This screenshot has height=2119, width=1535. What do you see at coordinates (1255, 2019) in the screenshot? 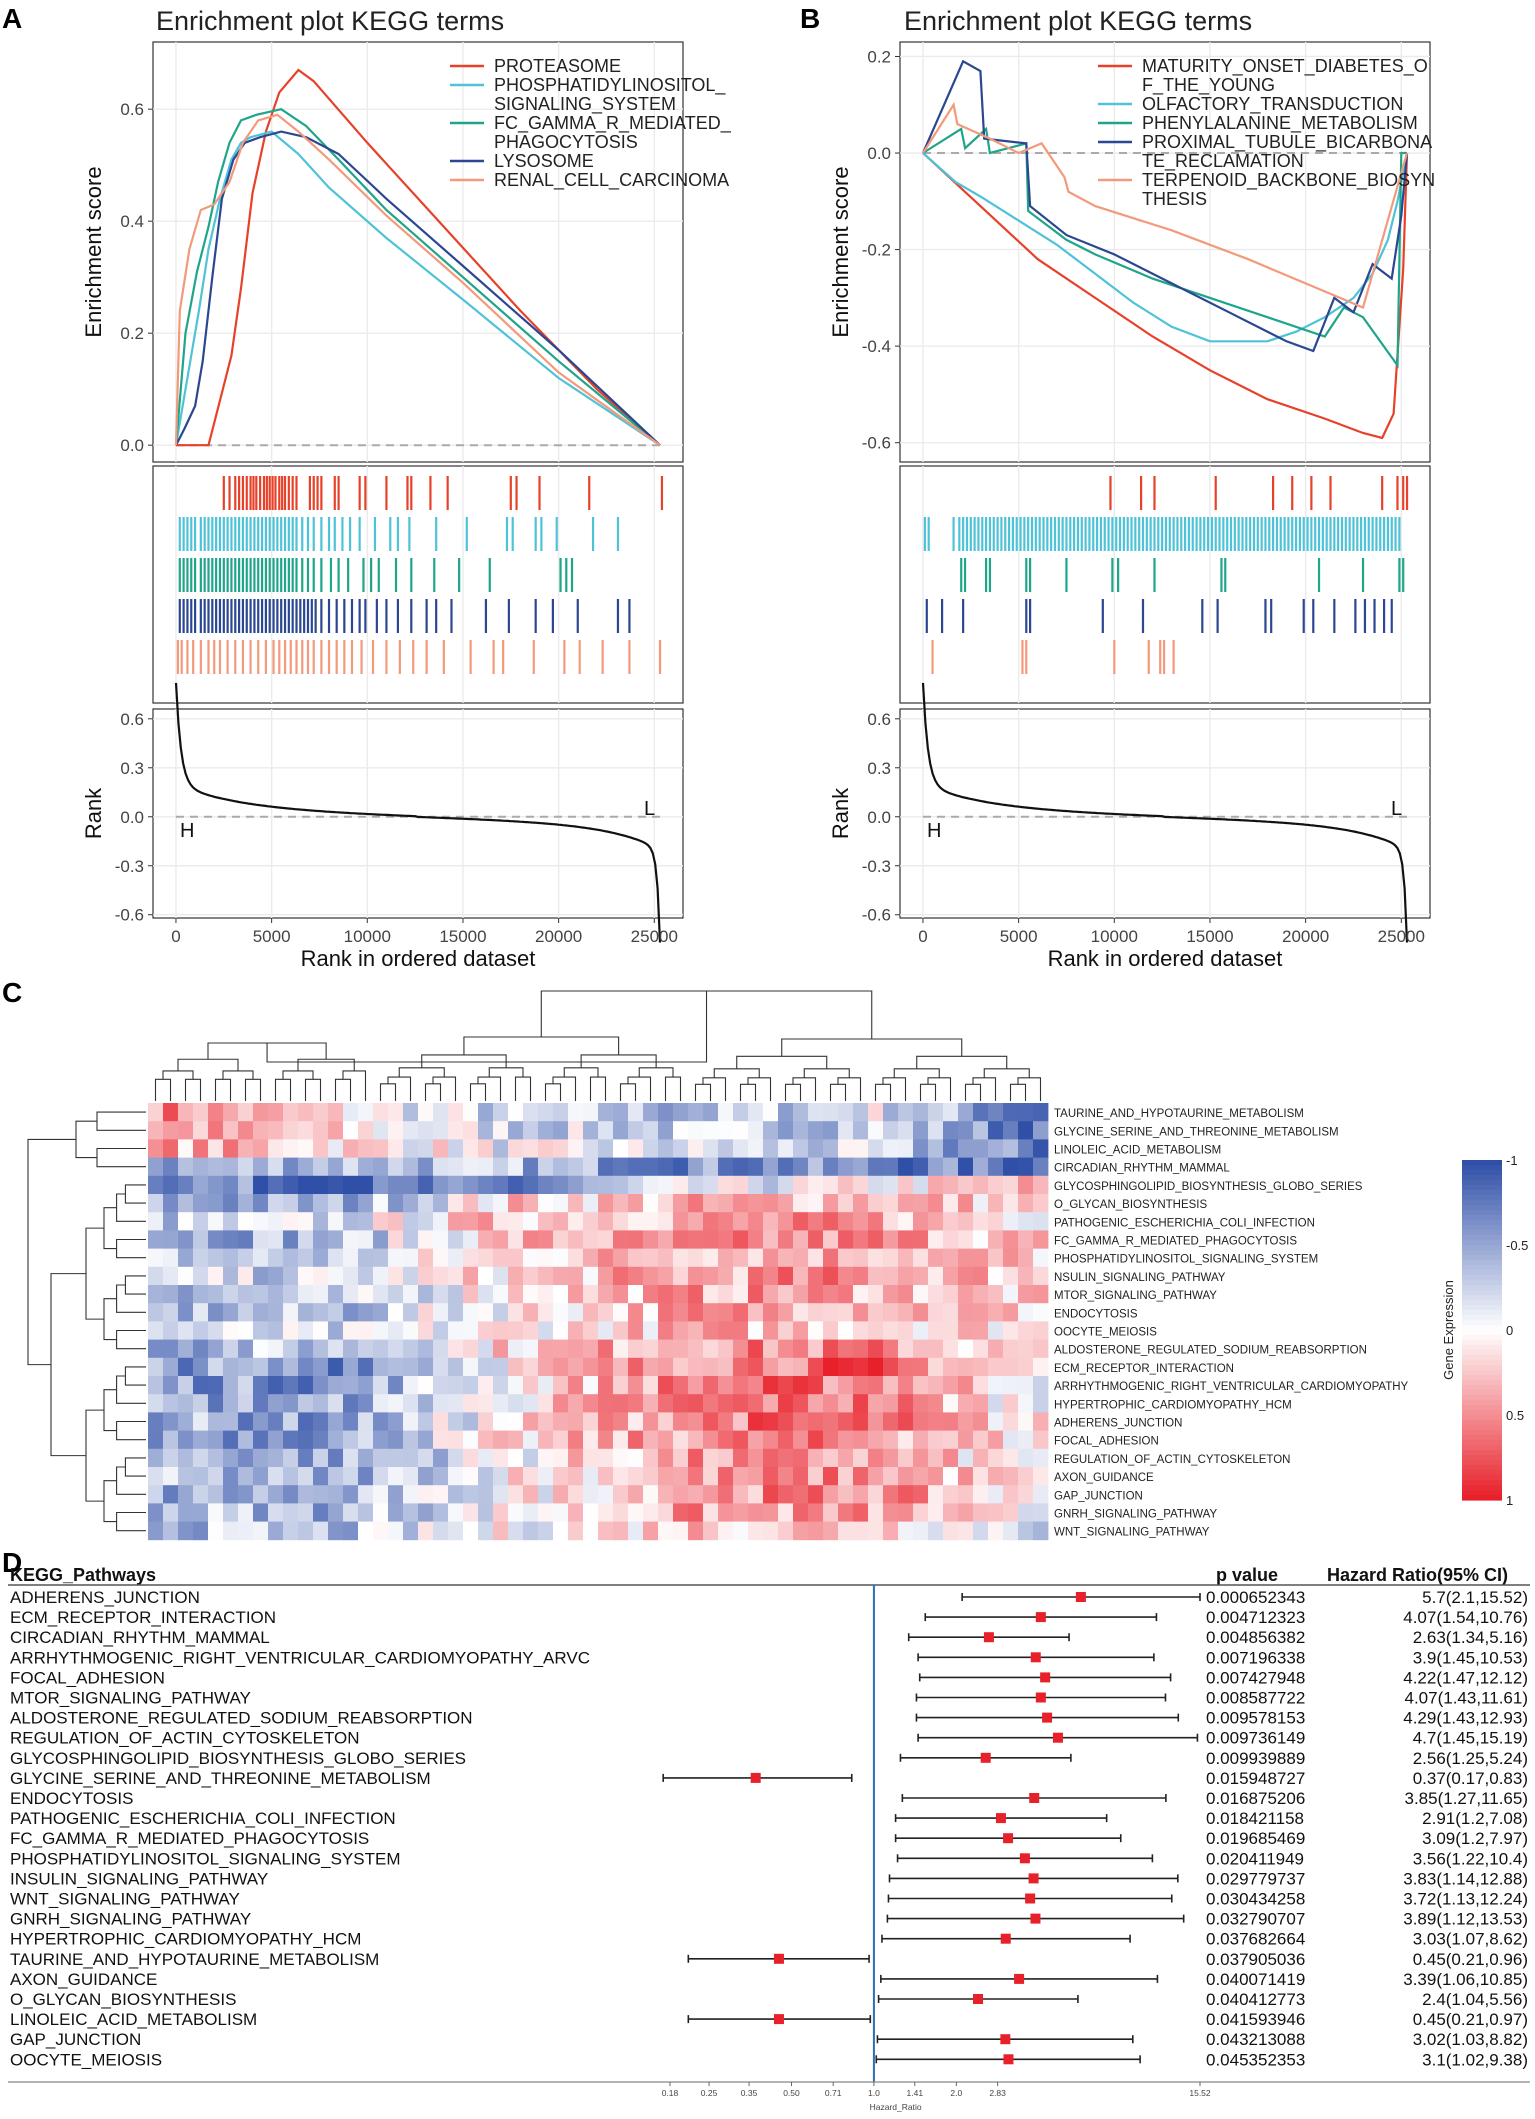
I see `forest-row-p: 0.041593946` at bounding box center [1255, 2019].